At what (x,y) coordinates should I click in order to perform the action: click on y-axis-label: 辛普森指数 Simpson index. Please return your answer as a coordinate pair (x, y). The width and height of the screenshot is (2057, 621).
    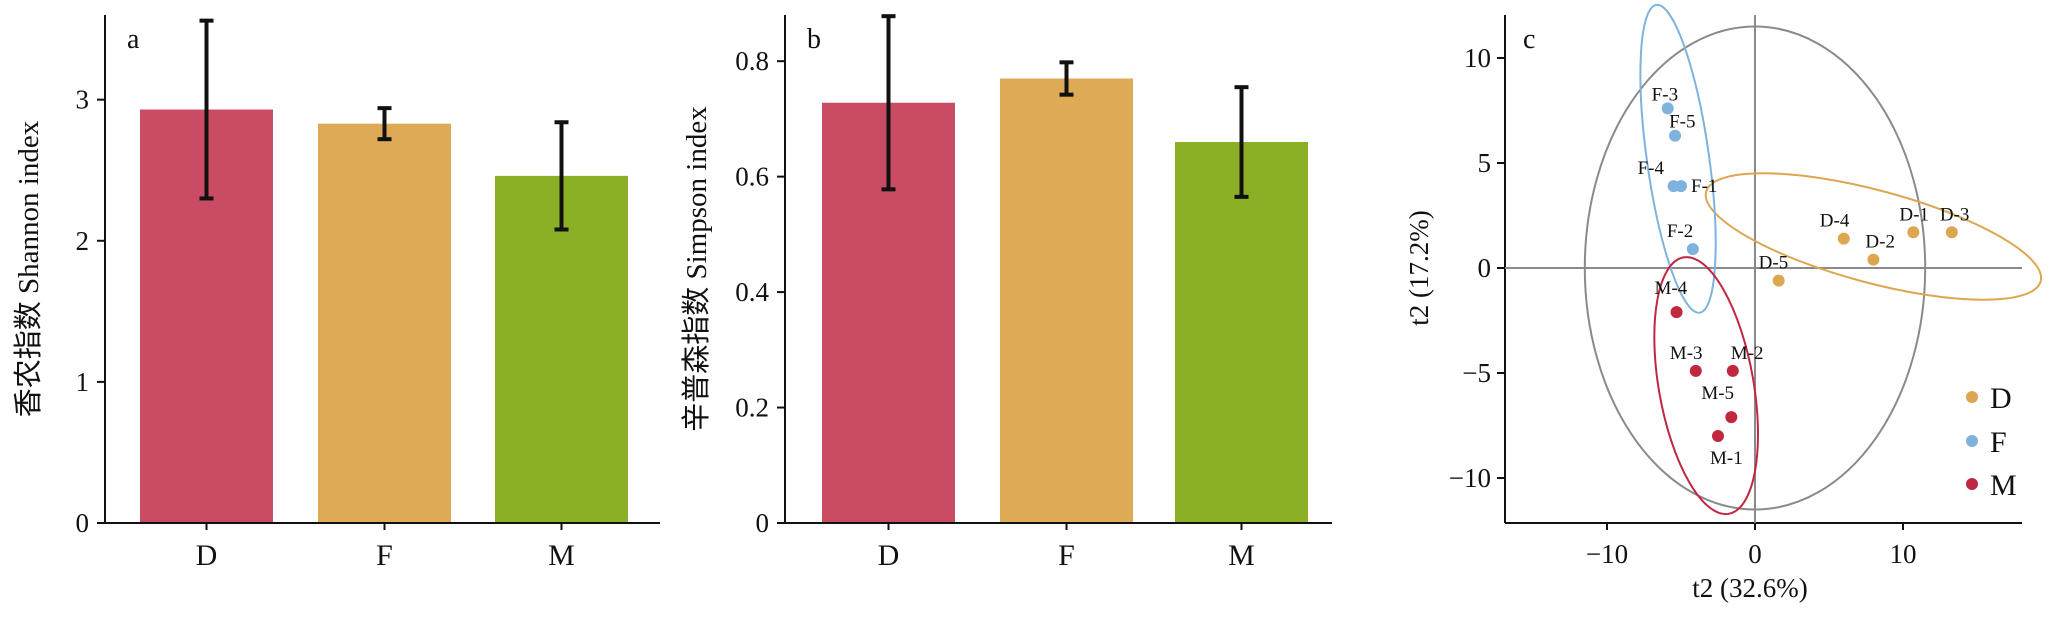
    Looking at the image, I should click on (696, 269).